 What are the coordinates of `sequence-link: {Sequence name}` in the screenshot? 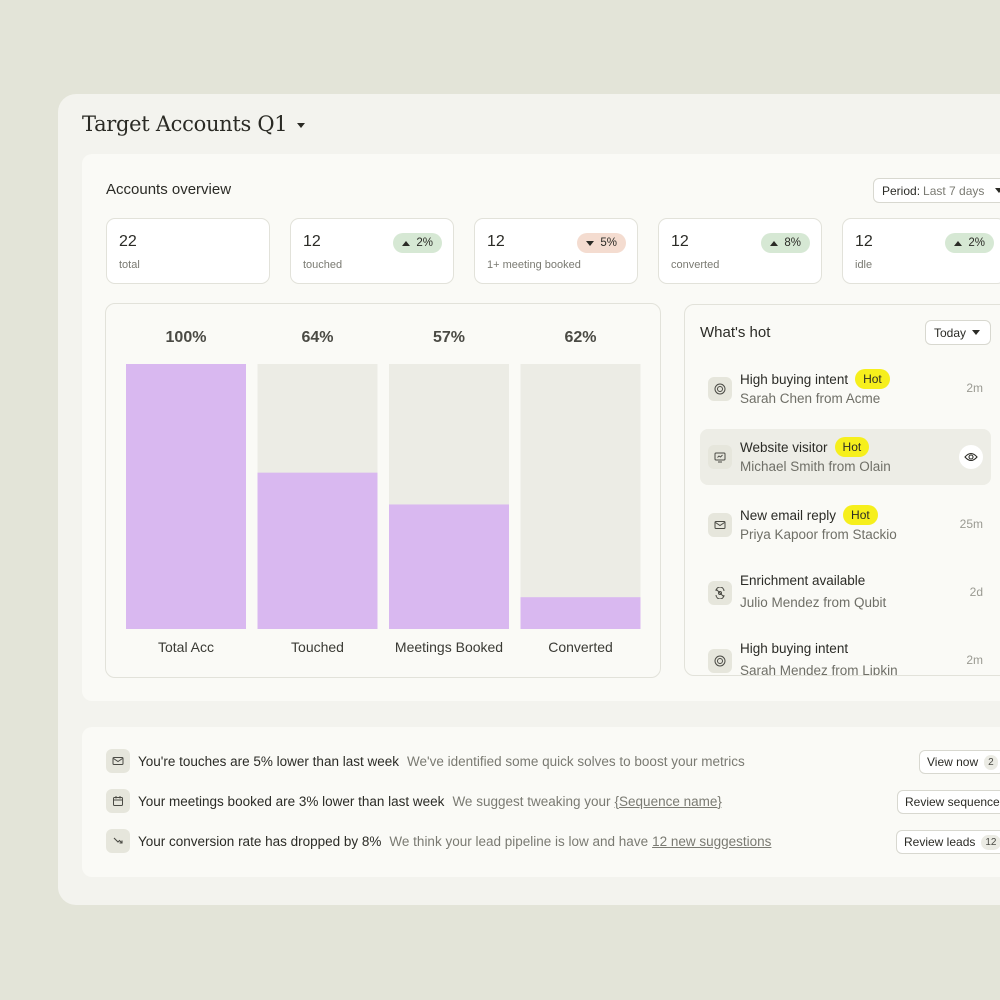 It's located at (668, 801).